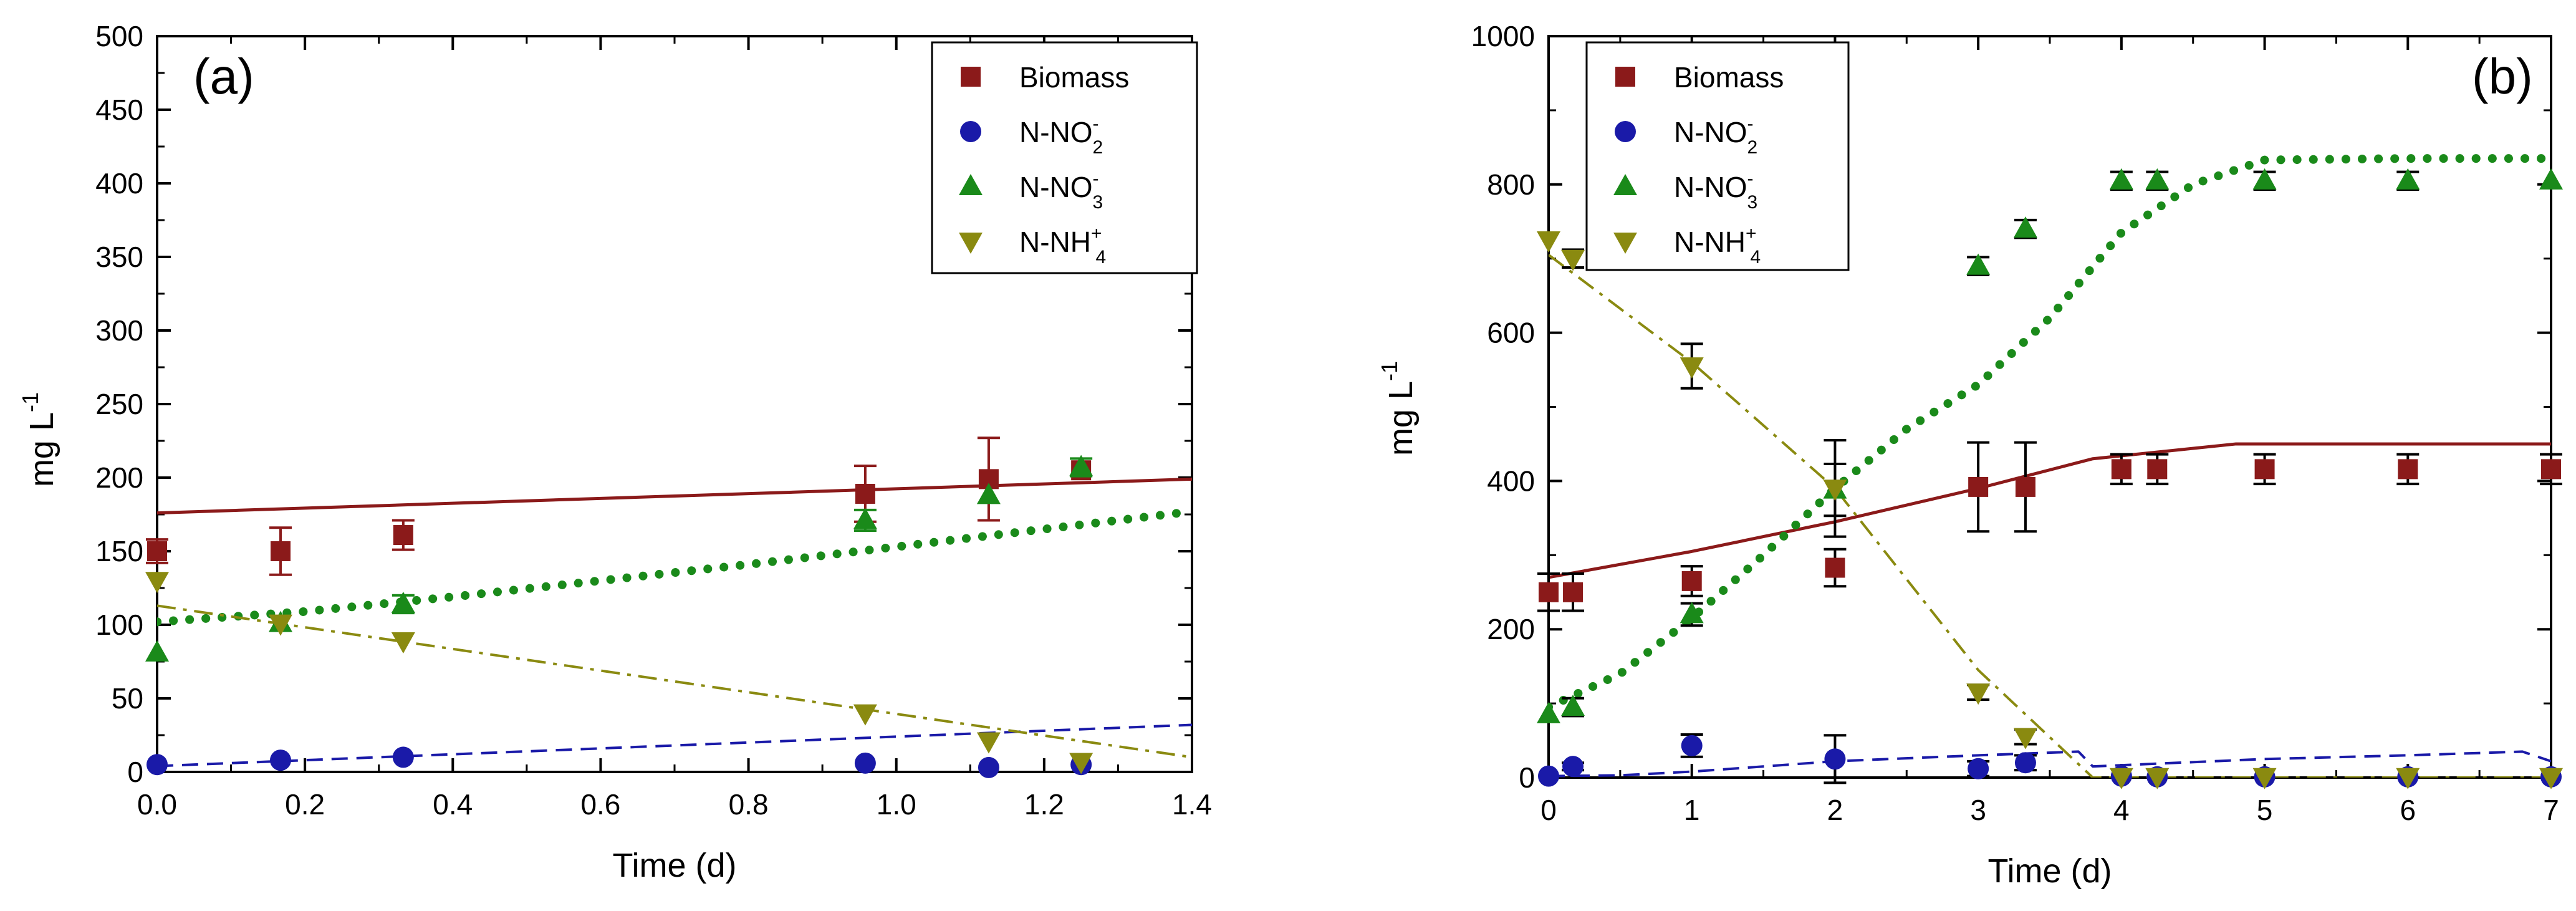 The height and width of the screenshot is (911, 2576). I want to click on y-tick-label: 100, so click(119, 625).